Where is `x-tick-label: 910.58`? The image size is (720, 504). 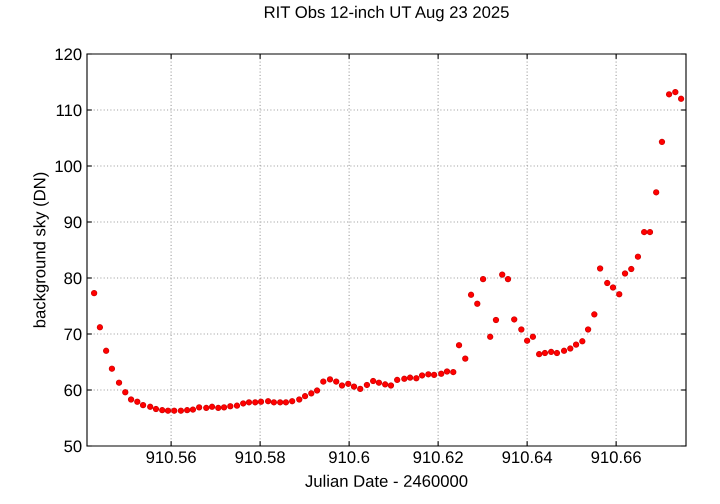
x-tick-label: 910.58 is located at coordinates (260, 457).